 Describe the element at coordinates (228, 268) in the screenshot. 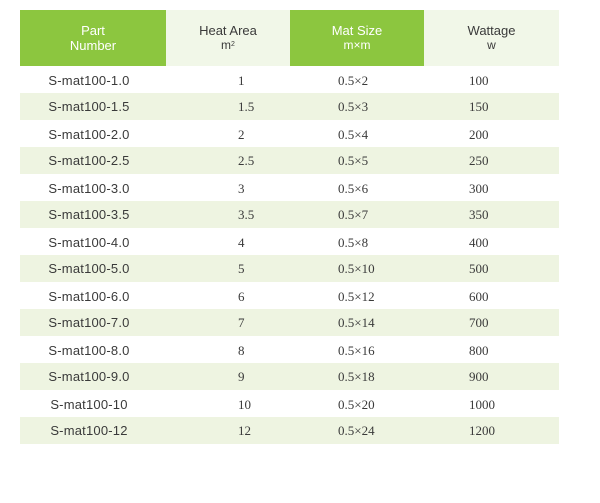

I see `cell-area: 5` at that location.